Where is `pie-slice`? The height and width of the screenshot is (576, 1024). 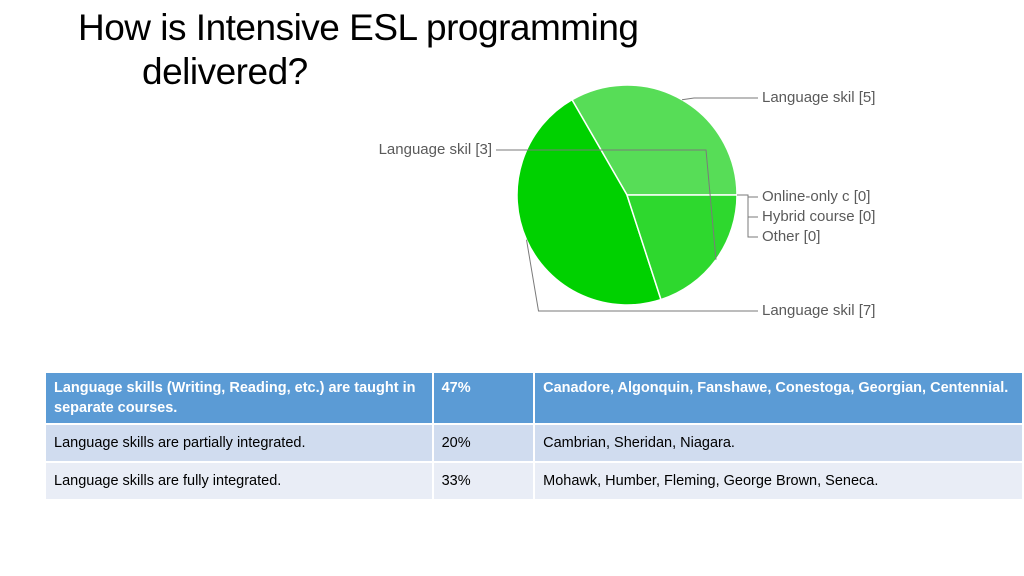
pie-slice is located at coordinates (654, 140).